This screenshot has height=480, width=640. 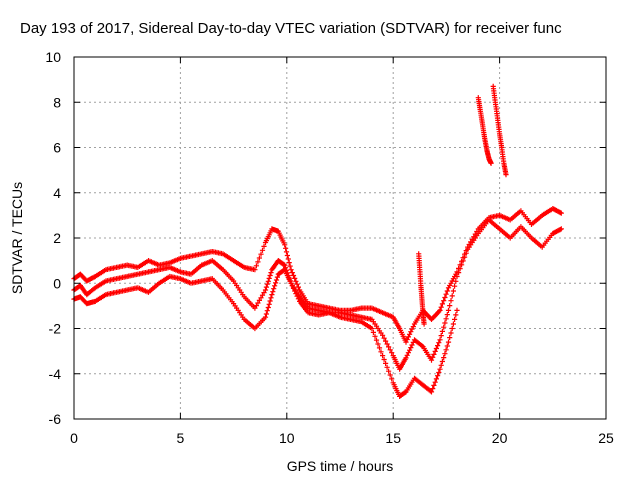 What do you see at coordinates (55, 329) in the screenshot?
I see `y-tick-label: -2` at bounding box center [55, 329].